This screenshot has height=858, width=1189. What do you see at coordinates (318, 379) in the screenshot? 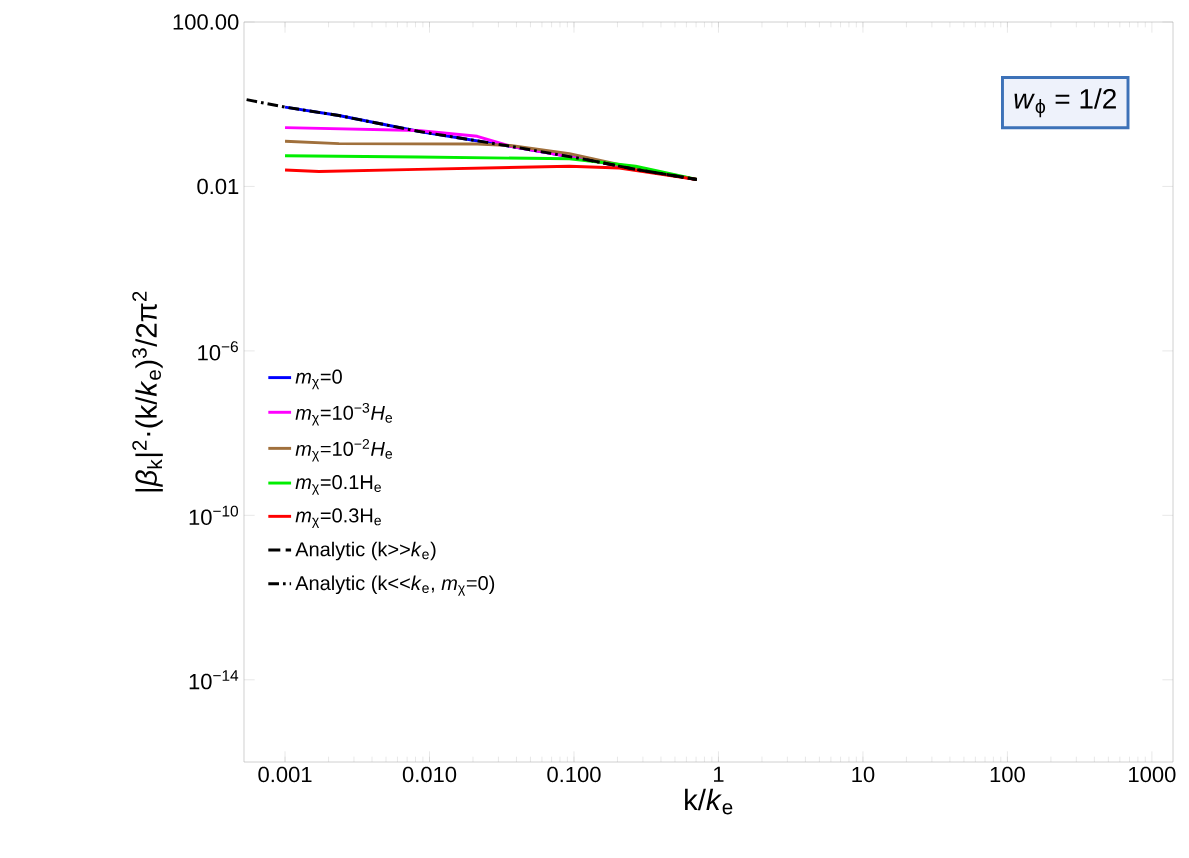
I see `legend-label: m$_{χ}$=0` at bounding box center [318, 379].